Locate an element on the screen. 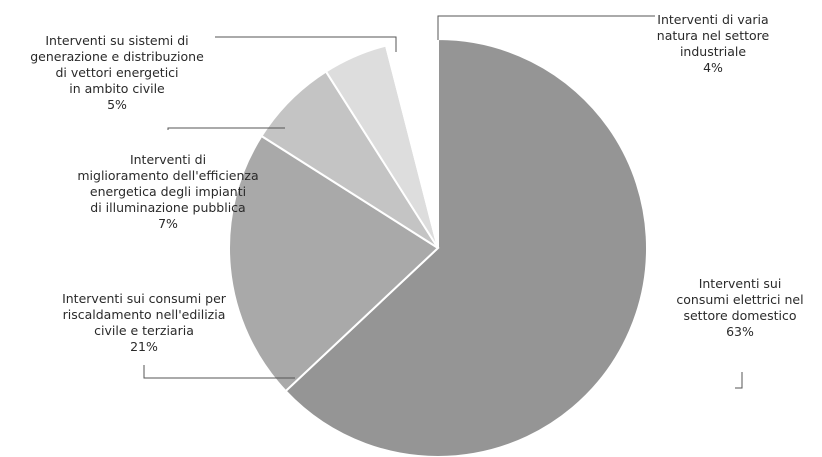 This screenshot has height=457, width=822. slice-label-line: Interventi di varia is located at coordinates (712, 19).